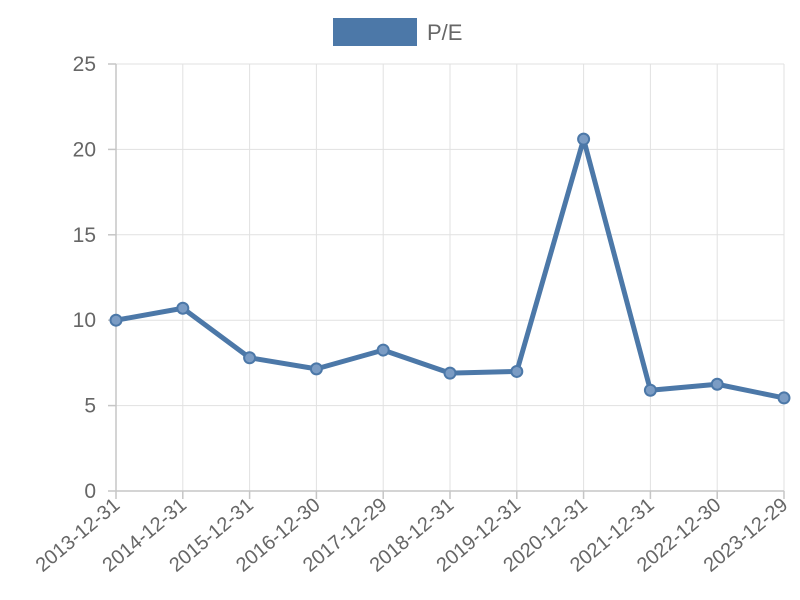 This screenshot has height=600, width=800. What do you see at coordinates (90, 406) in the screenshot?
I see `y-tick-label: 5` at bounding box center [90, 406].